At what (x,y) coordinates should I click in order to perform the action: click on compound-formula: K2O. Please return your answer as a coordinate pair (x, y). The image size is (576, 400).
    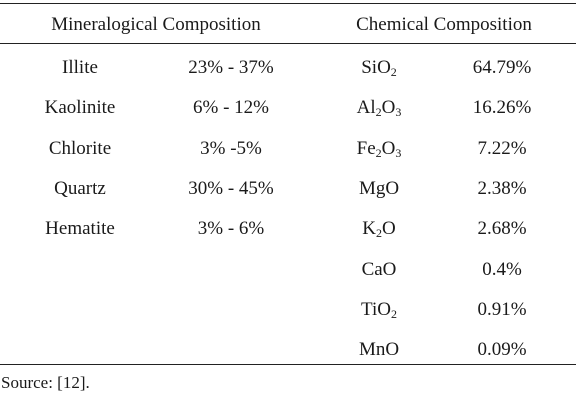
    Looking at the image, I should click on (379, 229).